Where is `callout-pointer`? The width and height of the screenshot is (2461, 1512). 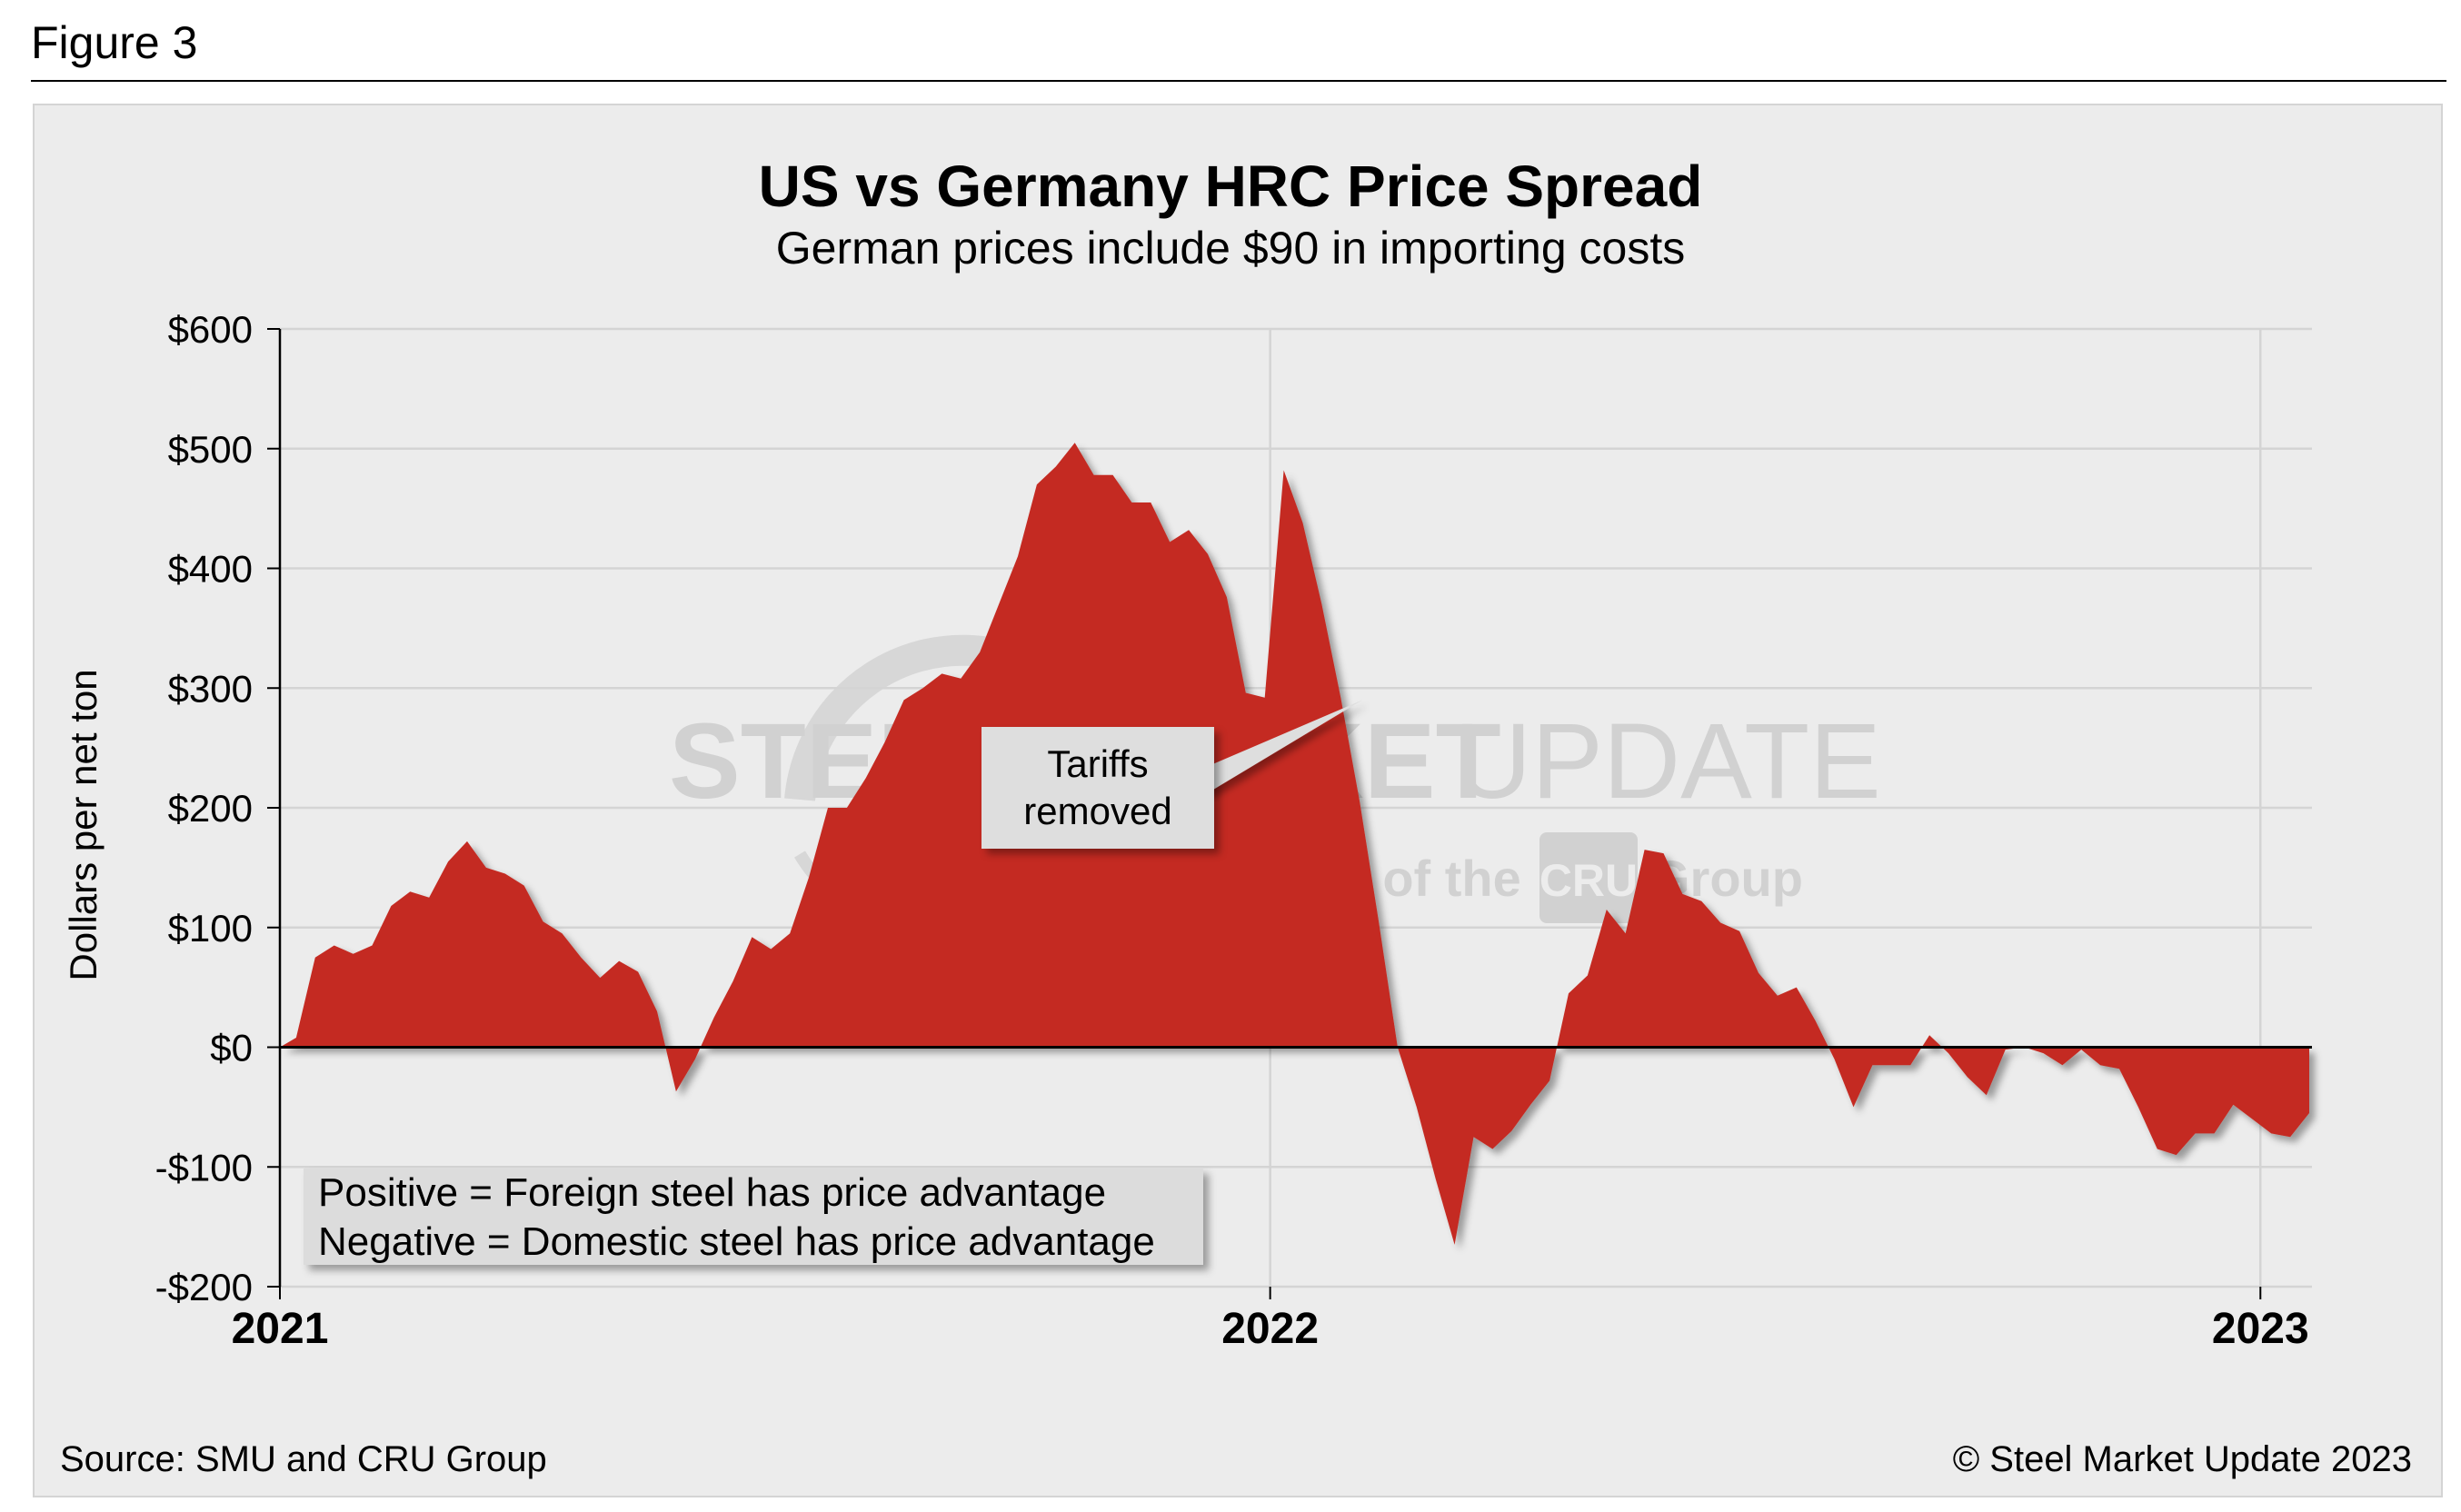 callout-pointer is located at coordinates (1267, 746).